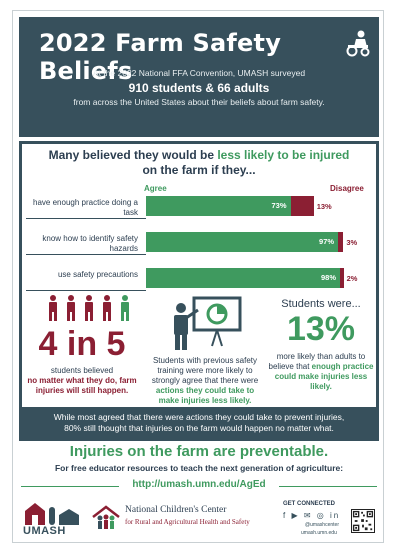  Describe the element at coordinates (70, 486) in the screenshot. I see `url-rule-left` at that location.